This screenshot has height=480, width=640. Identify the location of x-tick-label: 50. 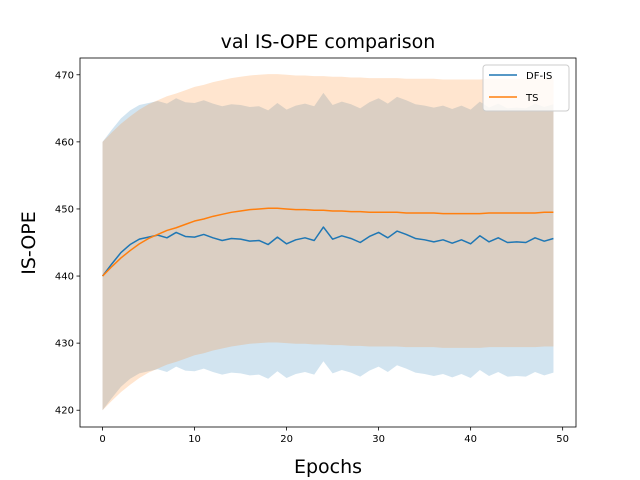
(562, 439).